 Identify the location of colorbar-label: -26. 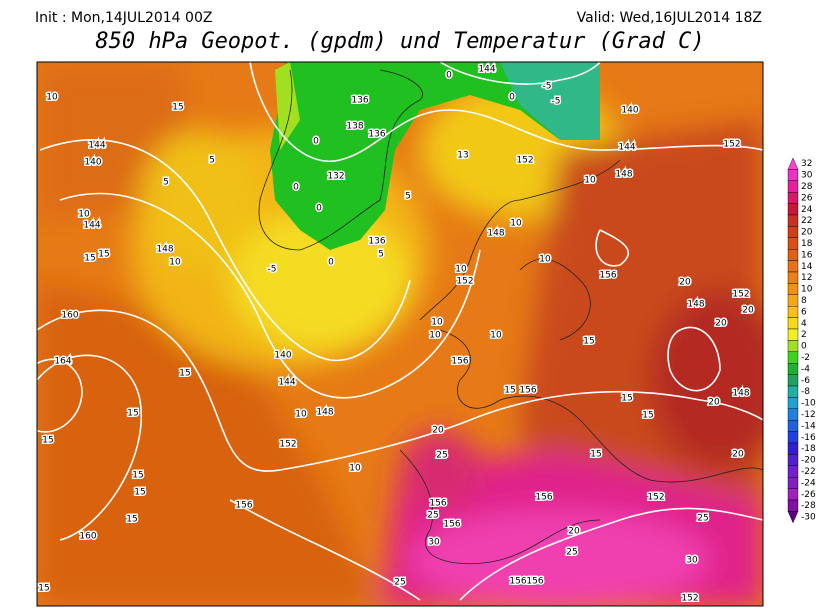
(808, 495).